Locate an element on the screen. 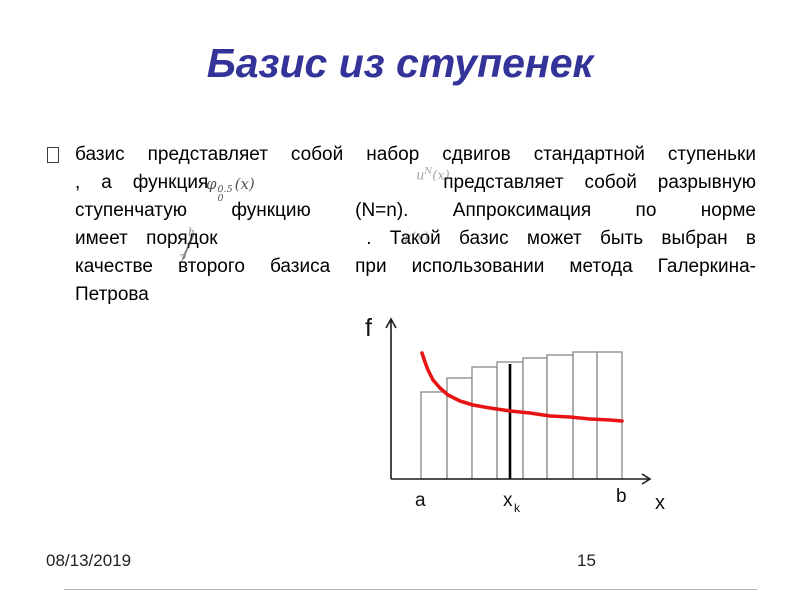 This screenshot has height=600, width=800. formula-h-over-2: h 2 is located at coordinates (189, 248).